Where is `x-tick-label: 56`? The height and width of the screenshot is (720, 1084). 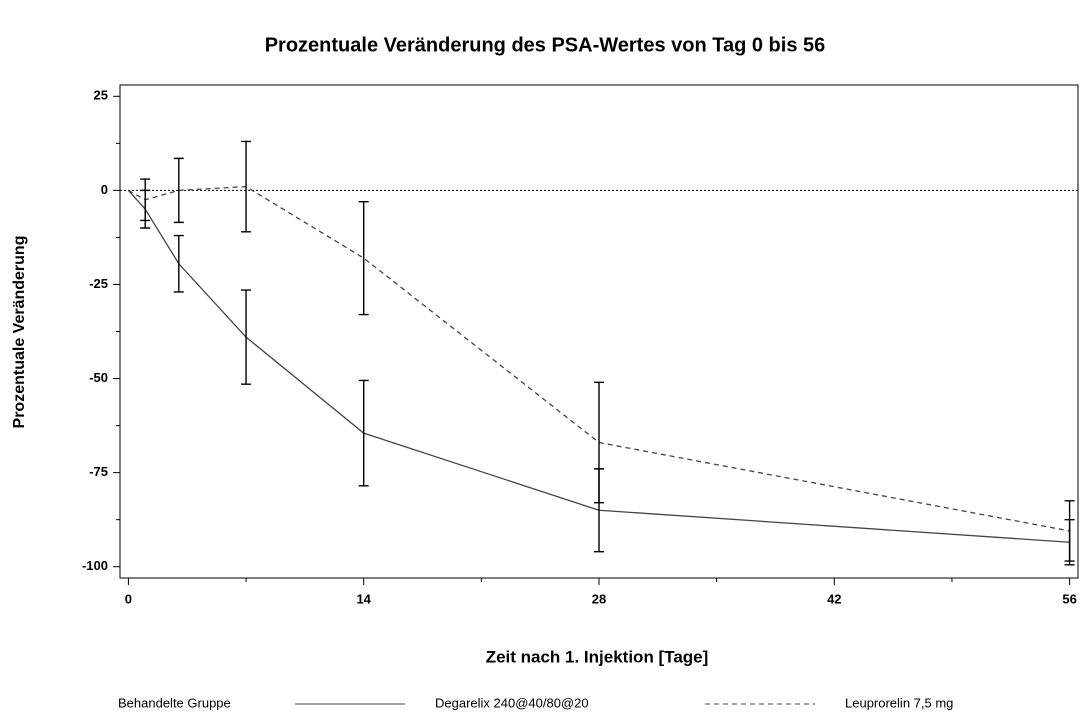 x-tick-label: 56 is located at coordinates (1069, 598).